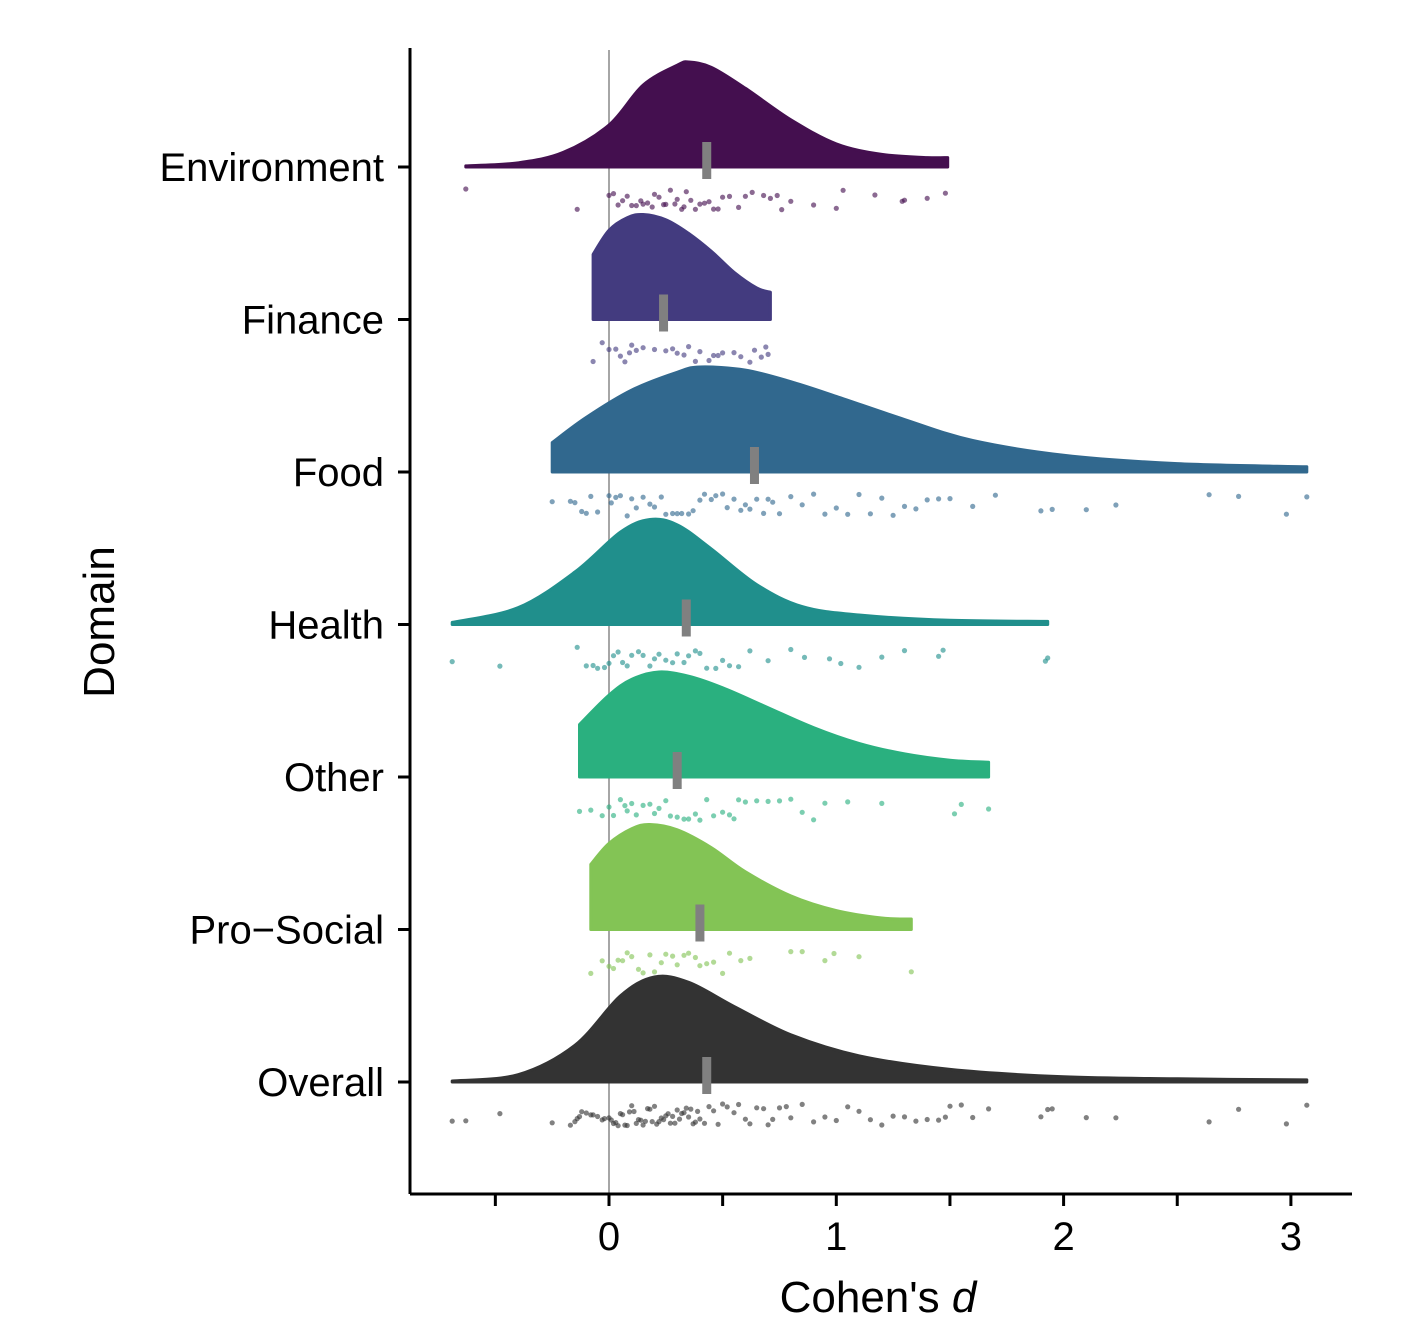 Image resolution: width=1428 pixels, height=1330 pixels. What do you see at coordinates (320, 1083) in the screenshot?
I see `y-tick-label: Overall` at bounding box center [320, 1083].